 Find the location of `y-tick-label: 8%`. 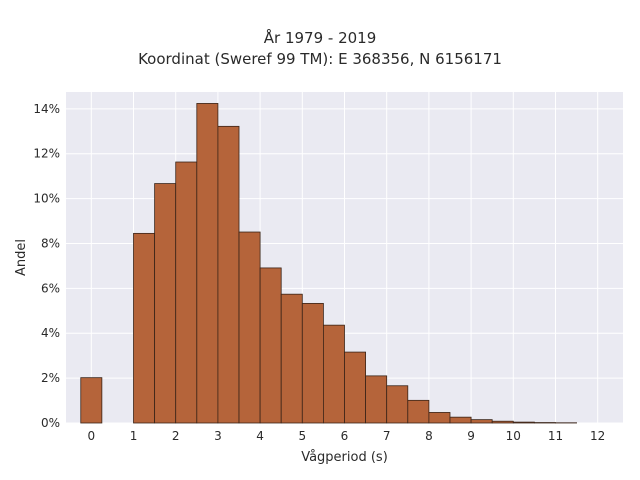

y-tick-label: 8% is located at coordinates (50, 243).